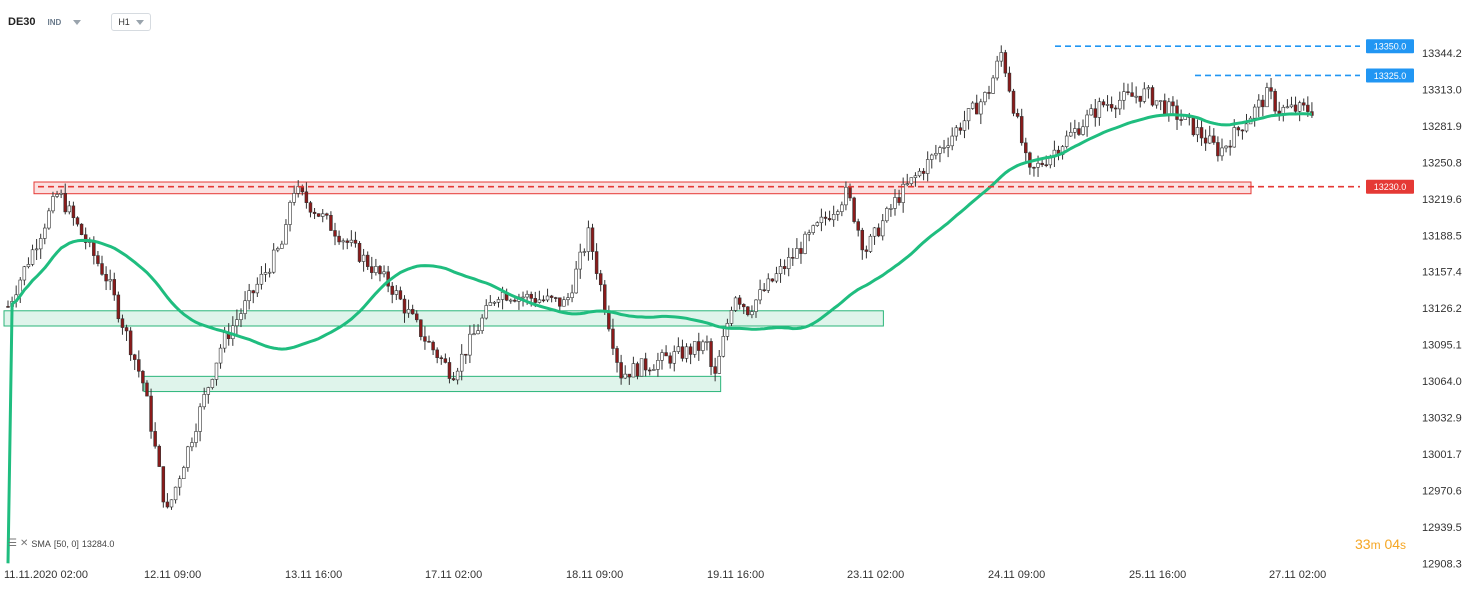 The height and width of the screenshot is (590, 1482). What do you see at coordinates (77, 22) in the screenshot?
I see `chevron-down-icon` at bounding box center [77, 22].